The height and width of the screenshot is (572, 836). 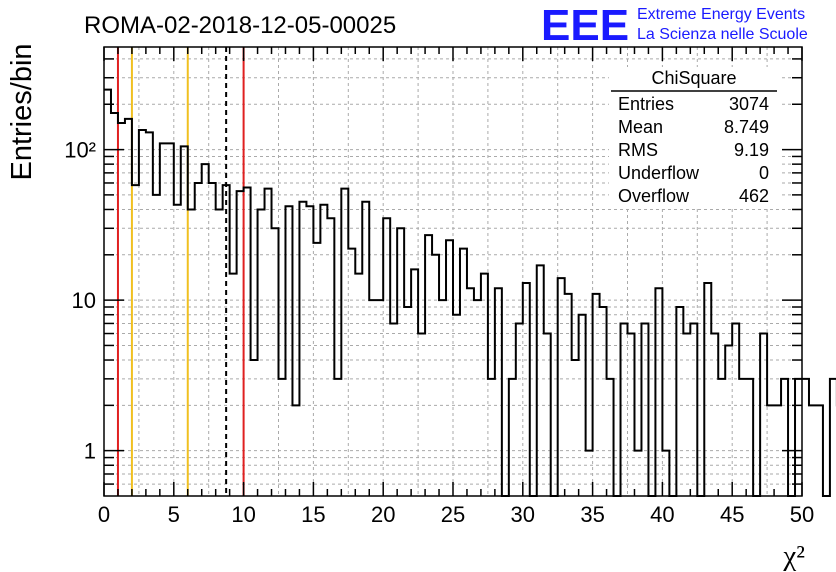 I want to click on y-axis-label: Entries/bin, so click(x=22, y=111).